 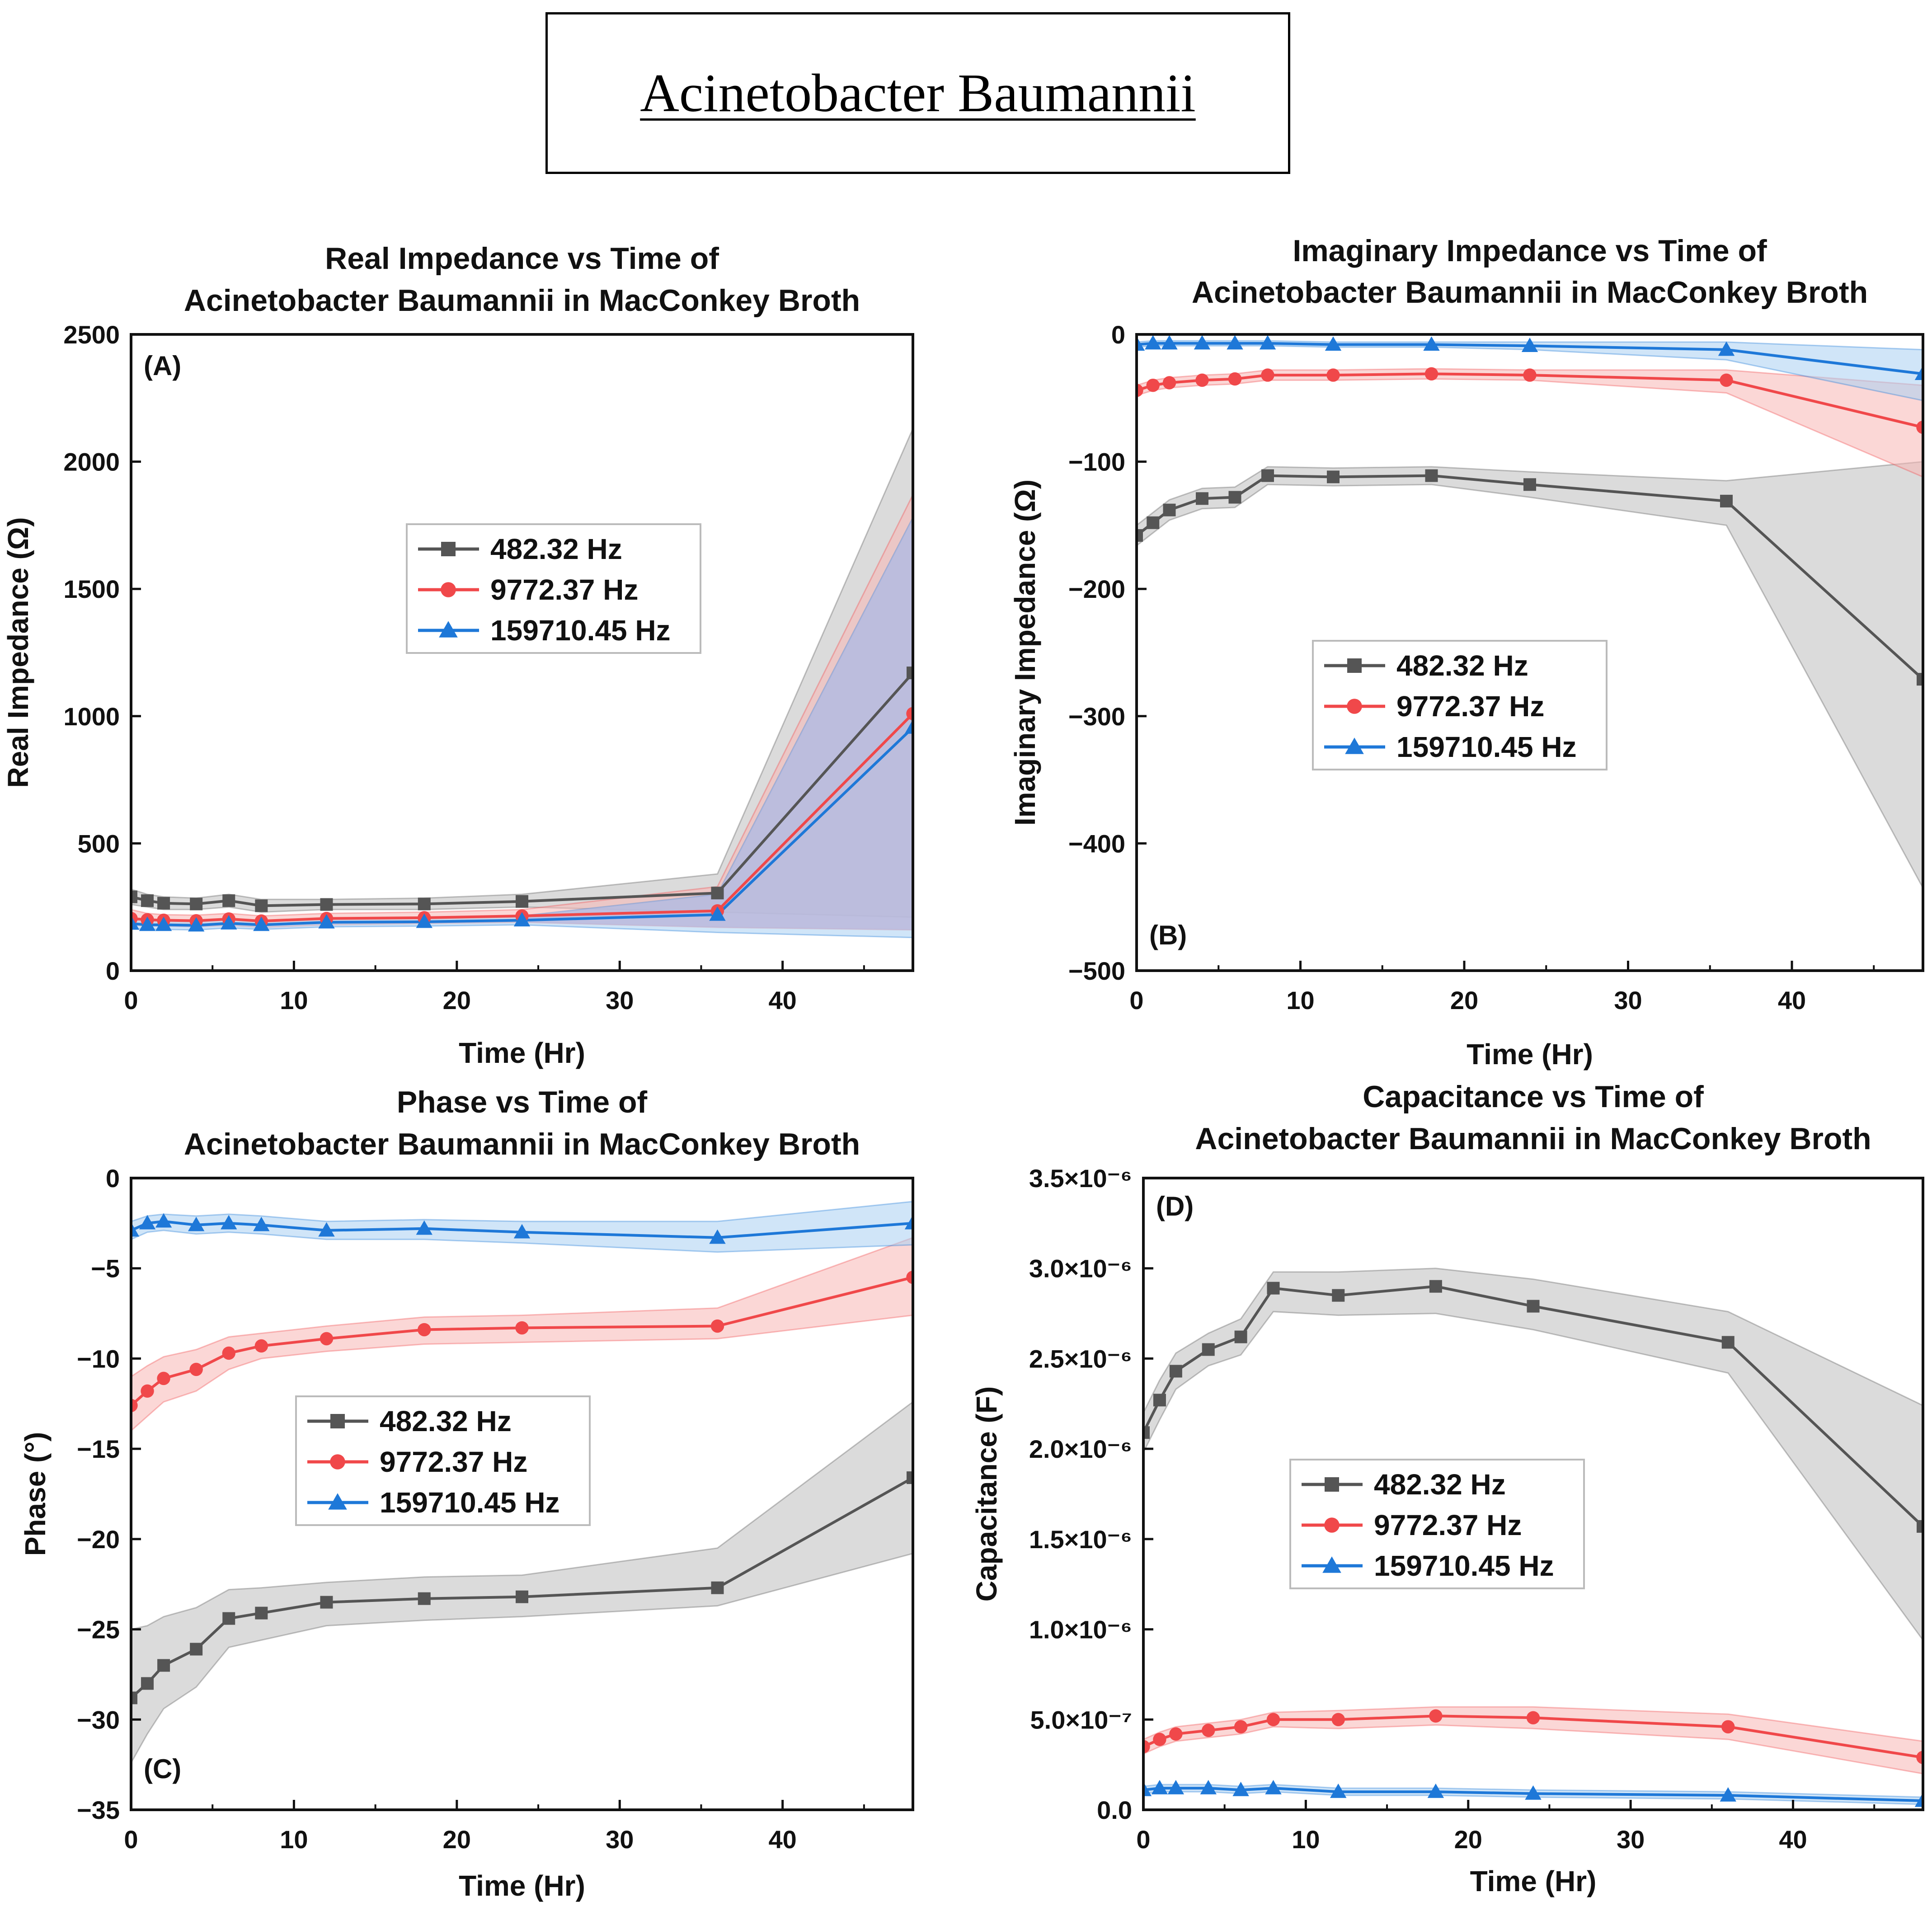 I want to click on y-tick-label: −10, so click(x=99, y=1358).